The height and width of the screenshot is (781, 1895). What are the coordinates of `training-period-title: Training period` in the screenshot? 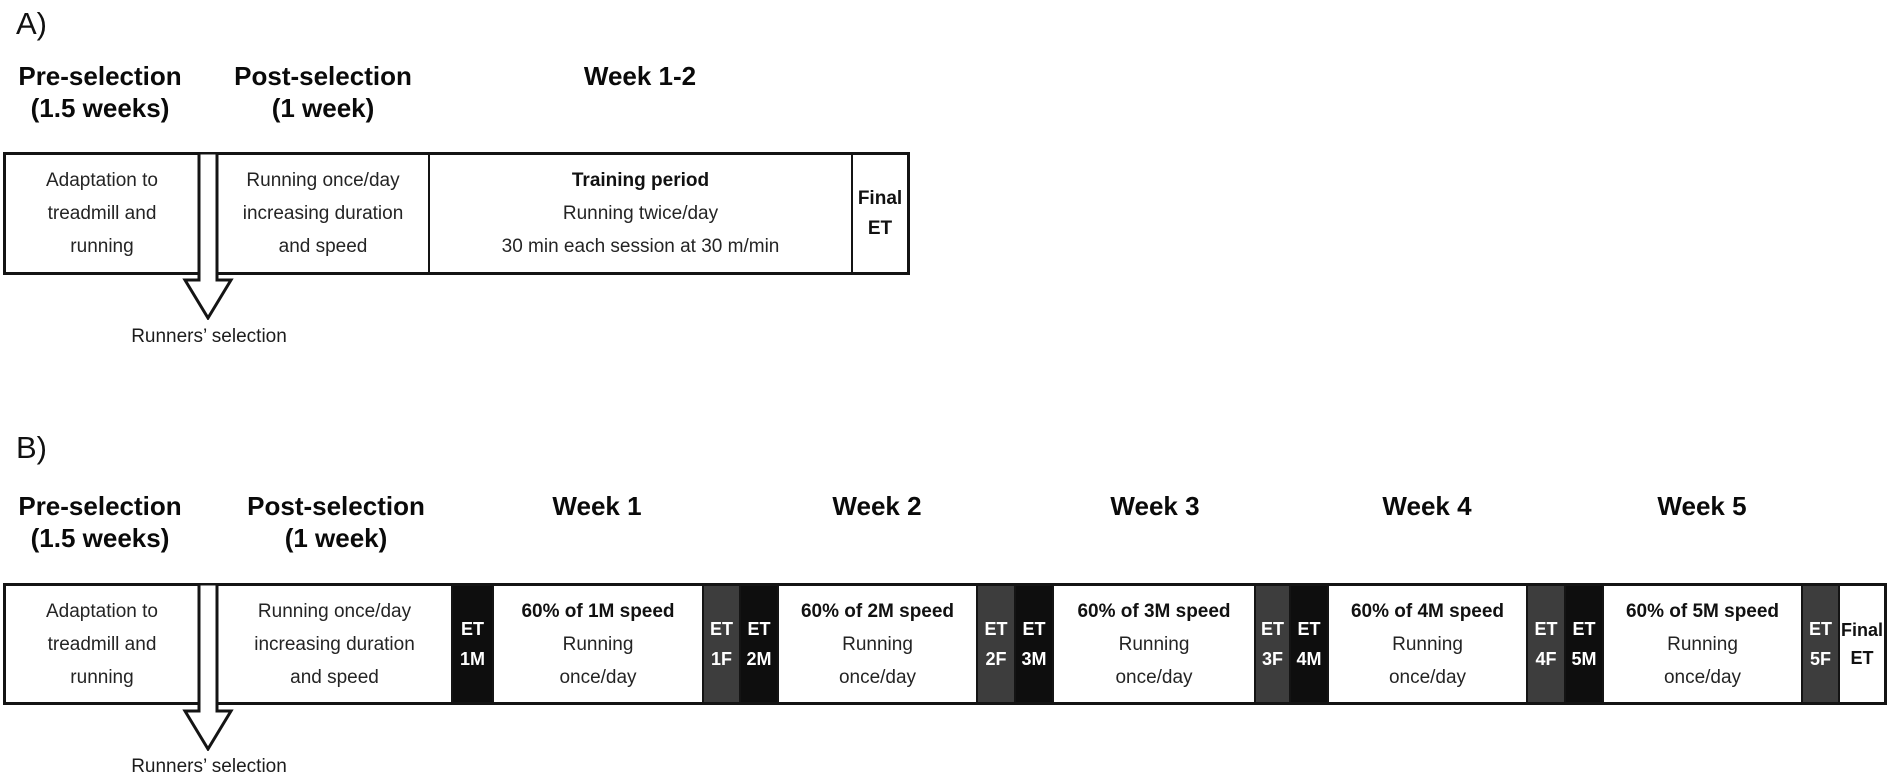 It's located at (640, 180).